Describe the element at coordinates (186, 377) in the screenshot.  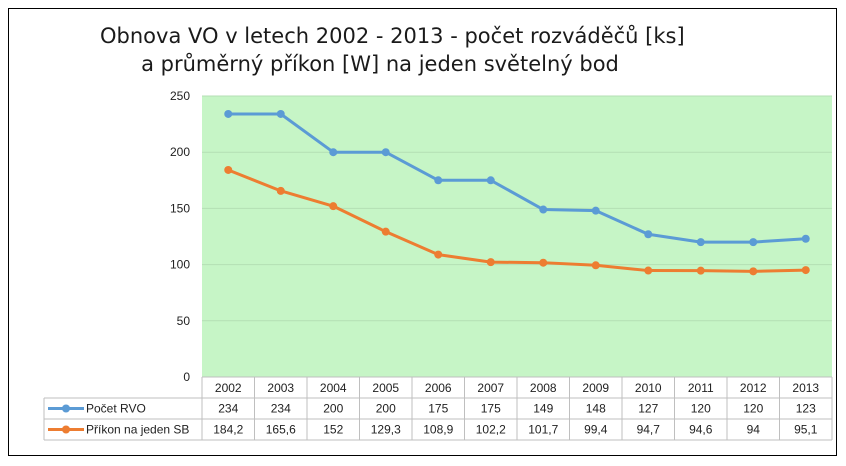
I see `y-tick-label: 0` at that location.